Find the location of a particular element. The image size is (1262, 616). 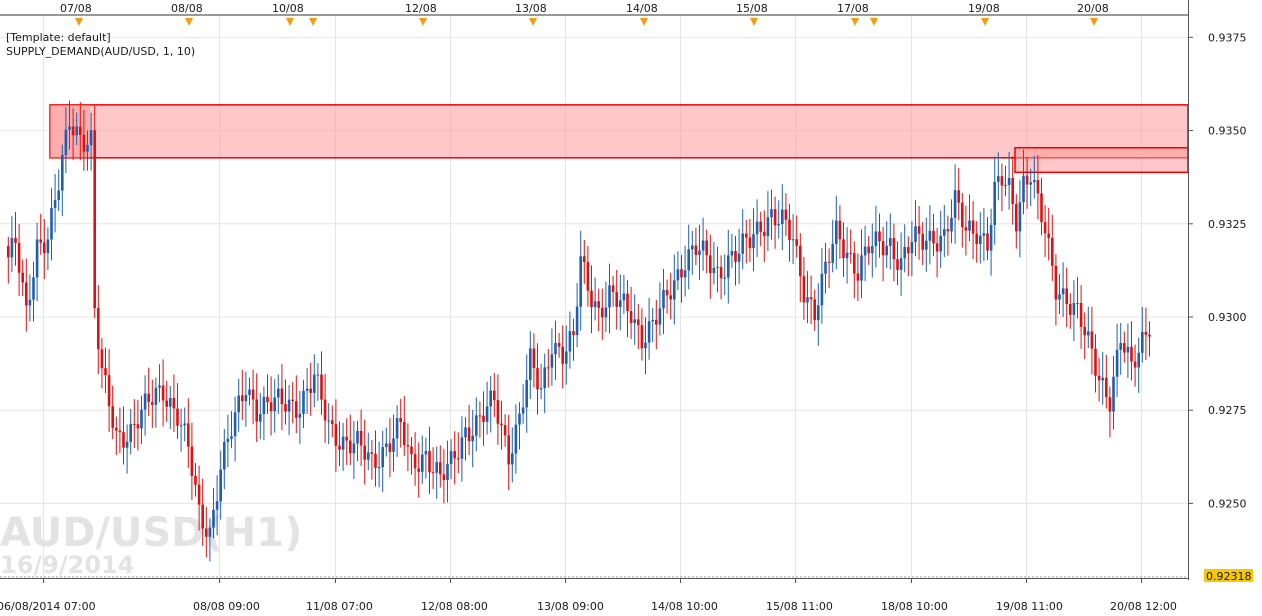

current-price-marker: 0.92318 is located at coordinates (1228, 576).